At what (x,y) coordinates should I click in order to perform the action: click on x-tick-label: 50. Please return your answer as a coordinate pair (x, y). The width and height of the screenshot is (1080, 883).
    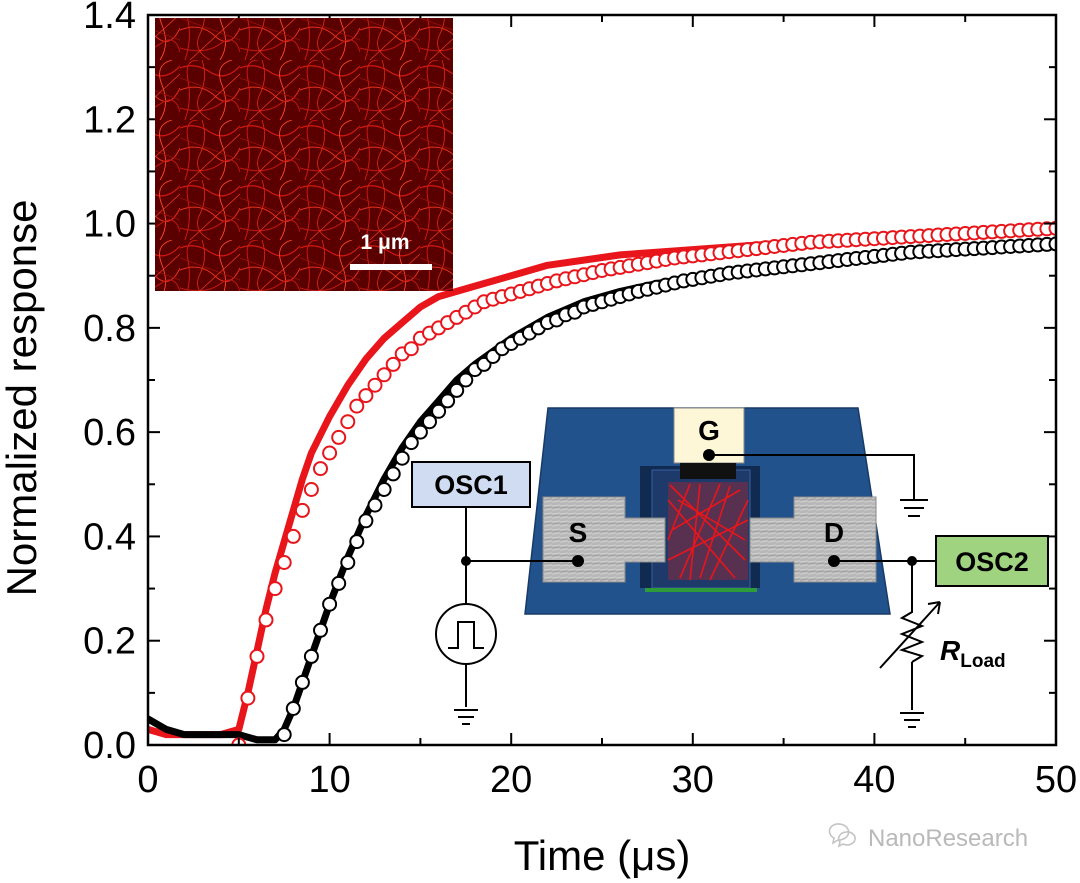
    Looking at the image, I should click on (1056, 780).